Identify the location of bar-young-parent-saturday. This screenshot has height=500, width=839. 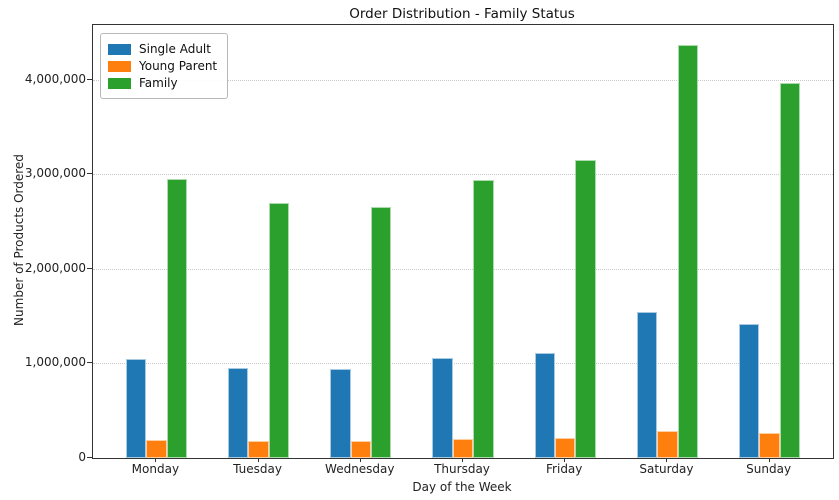
(667, 444).